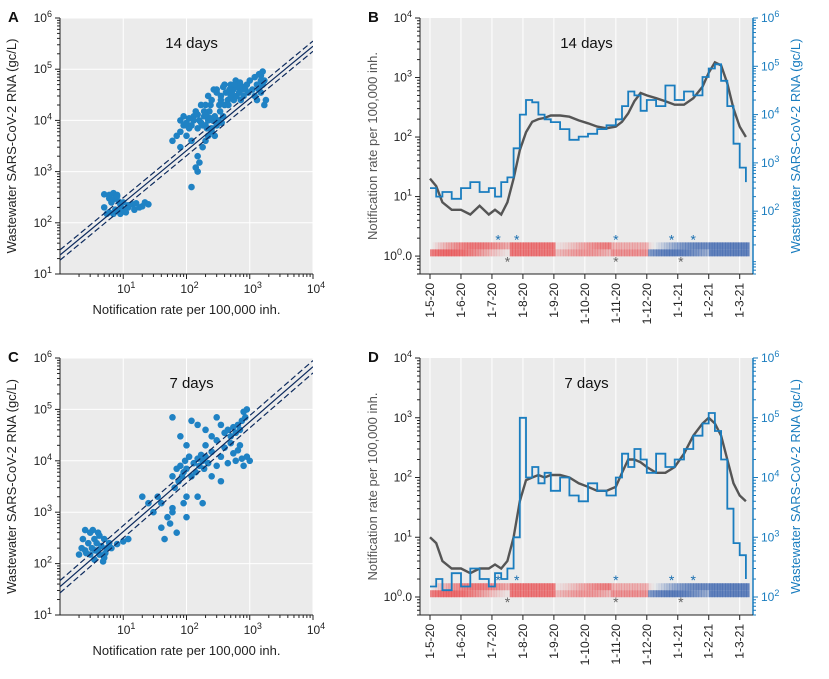 The width and height of the screenshot is (829, 679). I want to click on wastewater-line, so click(588, 131).